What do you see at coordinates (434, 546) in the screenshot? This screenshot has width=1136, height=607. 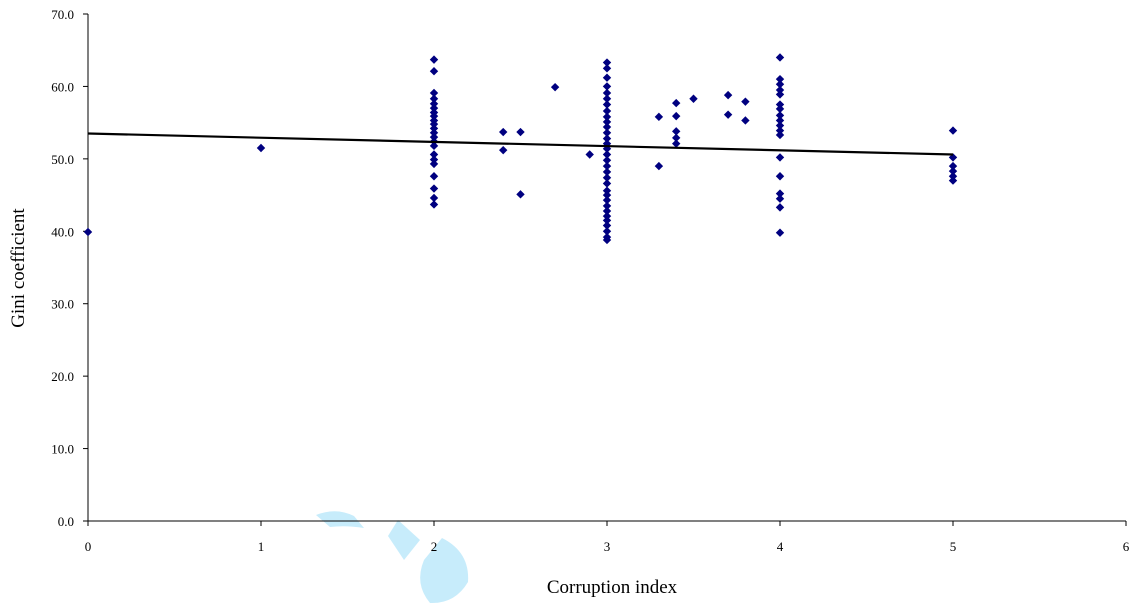 I see `x-tick-label: 2` at bounding box center [434, 546].